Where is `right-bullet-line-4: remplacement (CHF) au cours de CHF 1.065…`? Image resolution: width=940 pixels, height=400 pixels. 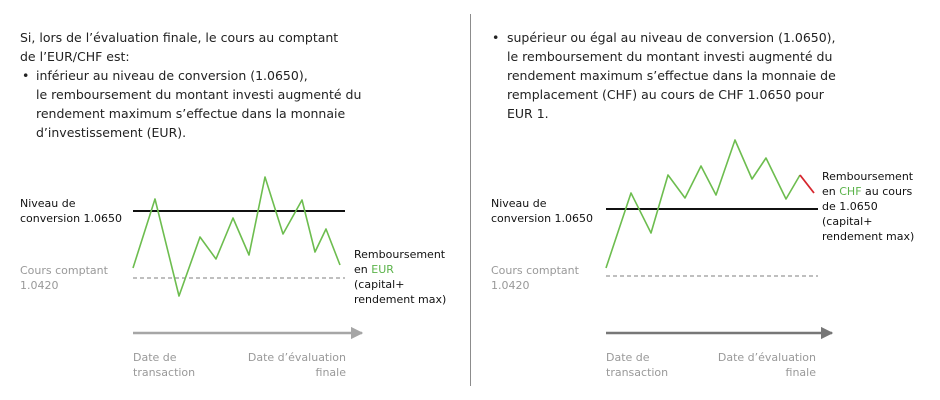
right-bullet-line-4: remplacement (CHF) au cours de CHF 1.065… is located at coordinates (665, 94).